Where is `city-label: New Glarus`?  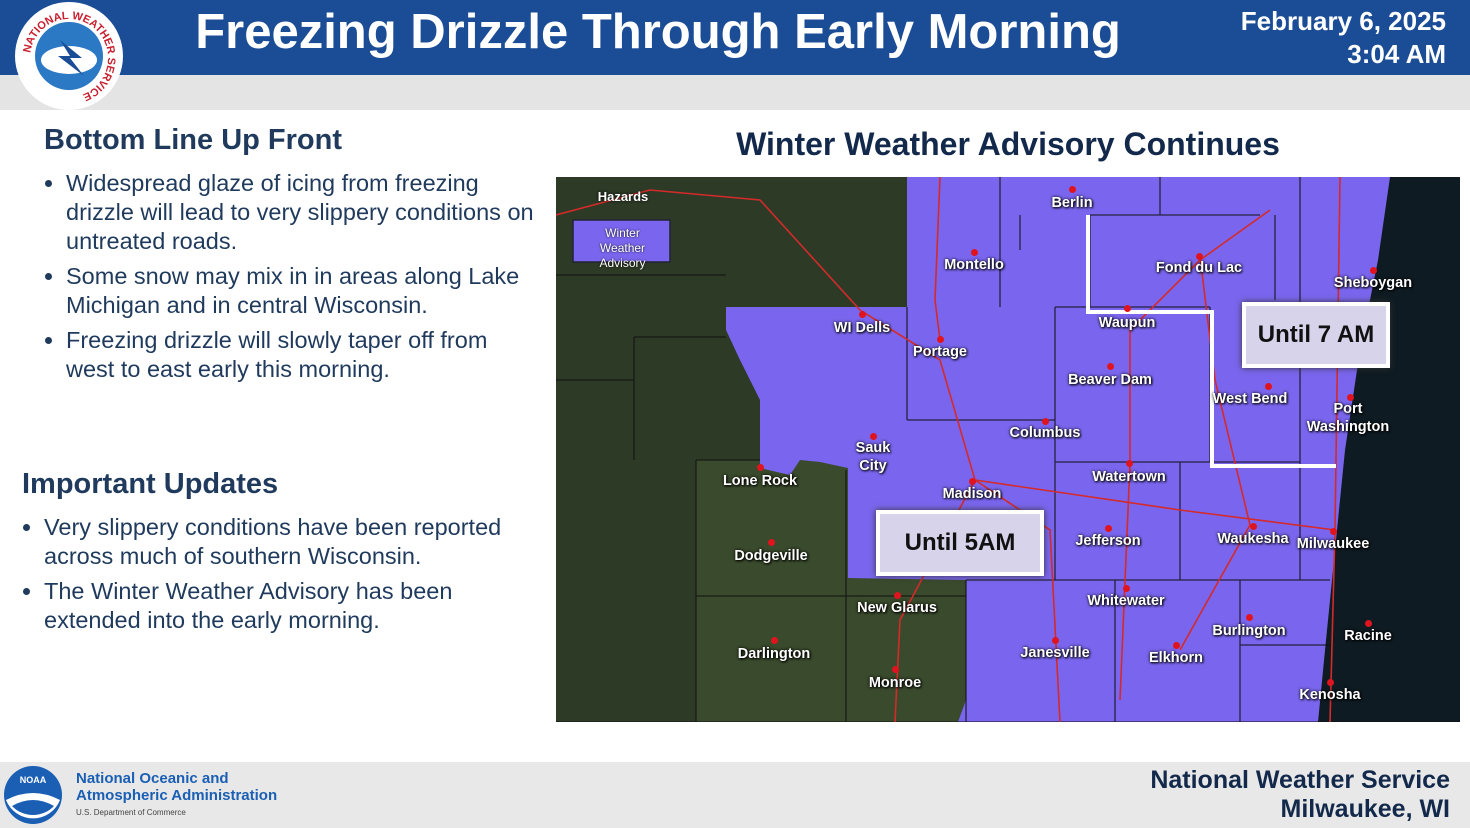 city-label: New Glarus is located at coordinates (897, 608).